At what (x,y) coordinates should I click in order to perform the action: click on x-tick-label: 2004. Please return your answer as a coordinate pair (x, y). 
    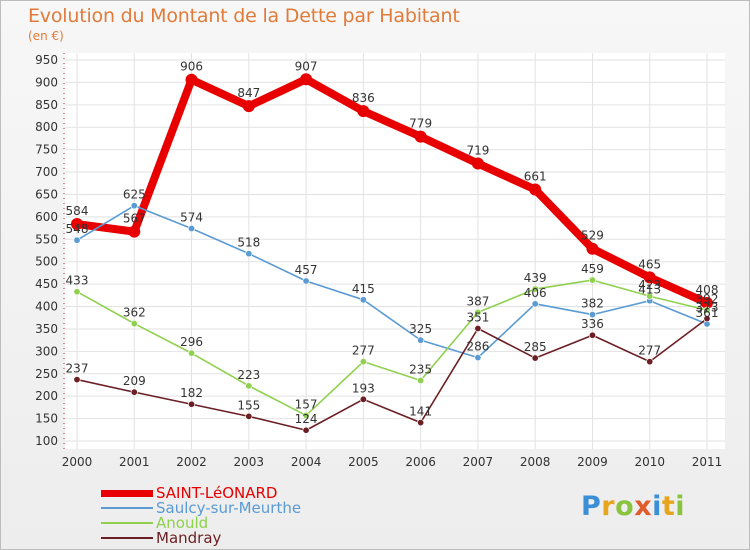
    Looking at the image, I should click on (306, 462).